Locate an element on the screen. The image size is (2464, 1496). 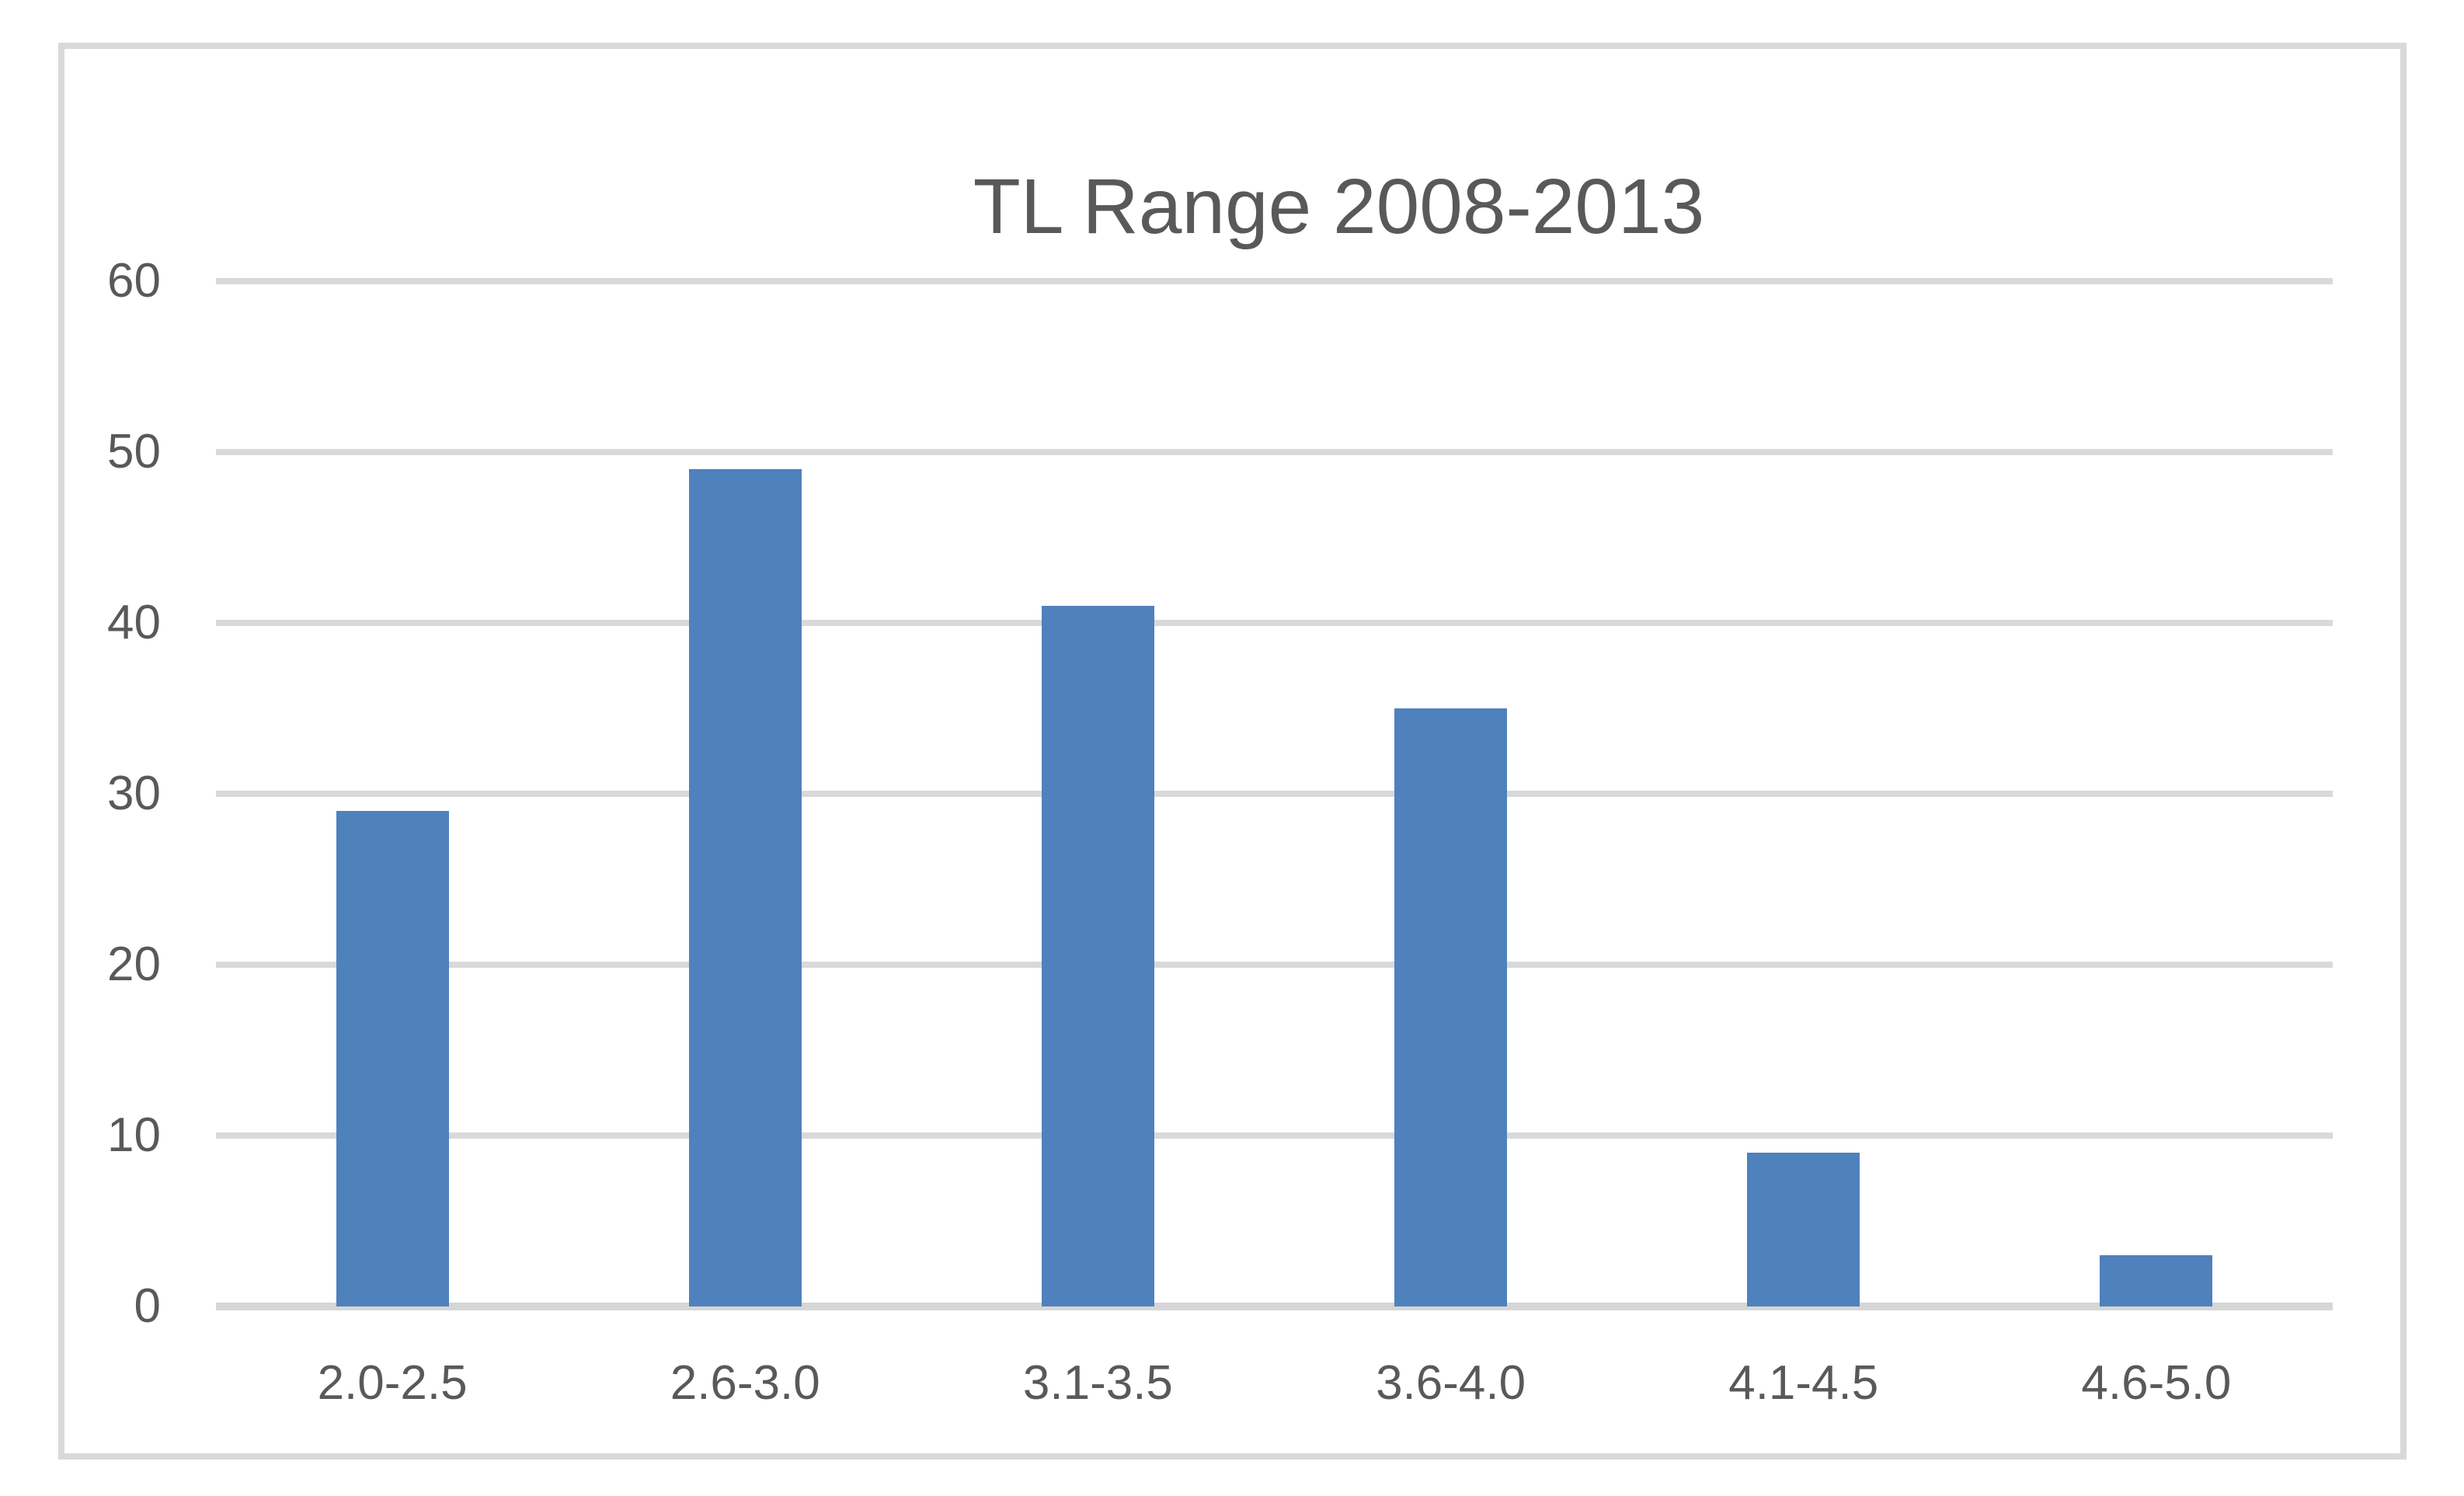
x-axis-line is located at coordinates (1274, 1306).